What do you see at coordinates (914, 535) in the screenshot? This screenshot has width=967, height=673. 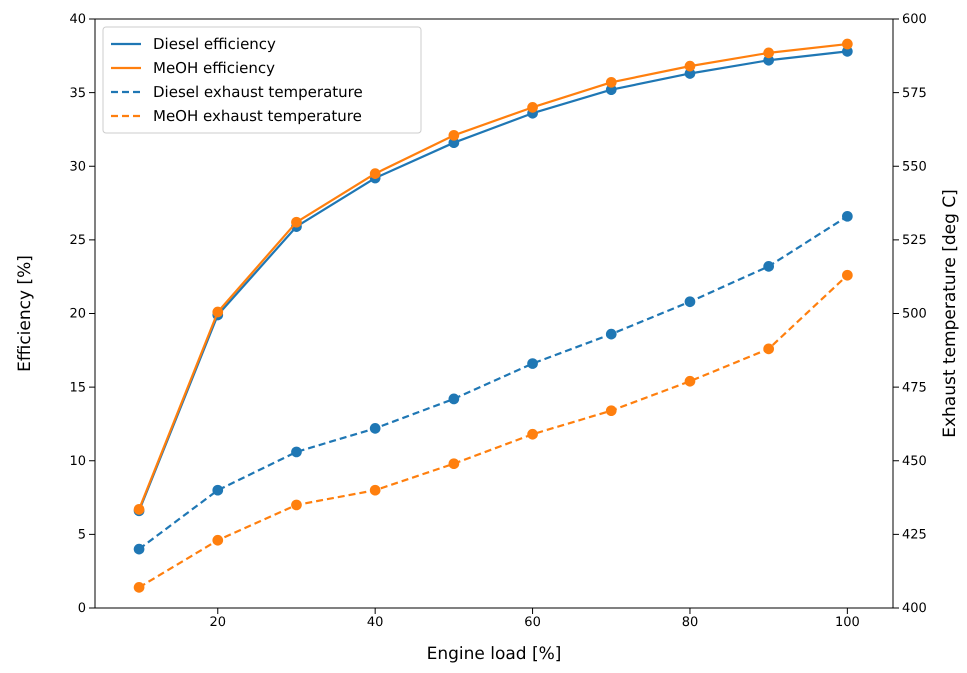 I see `y2-tick-label: 425` at bounding box center [914, 535].